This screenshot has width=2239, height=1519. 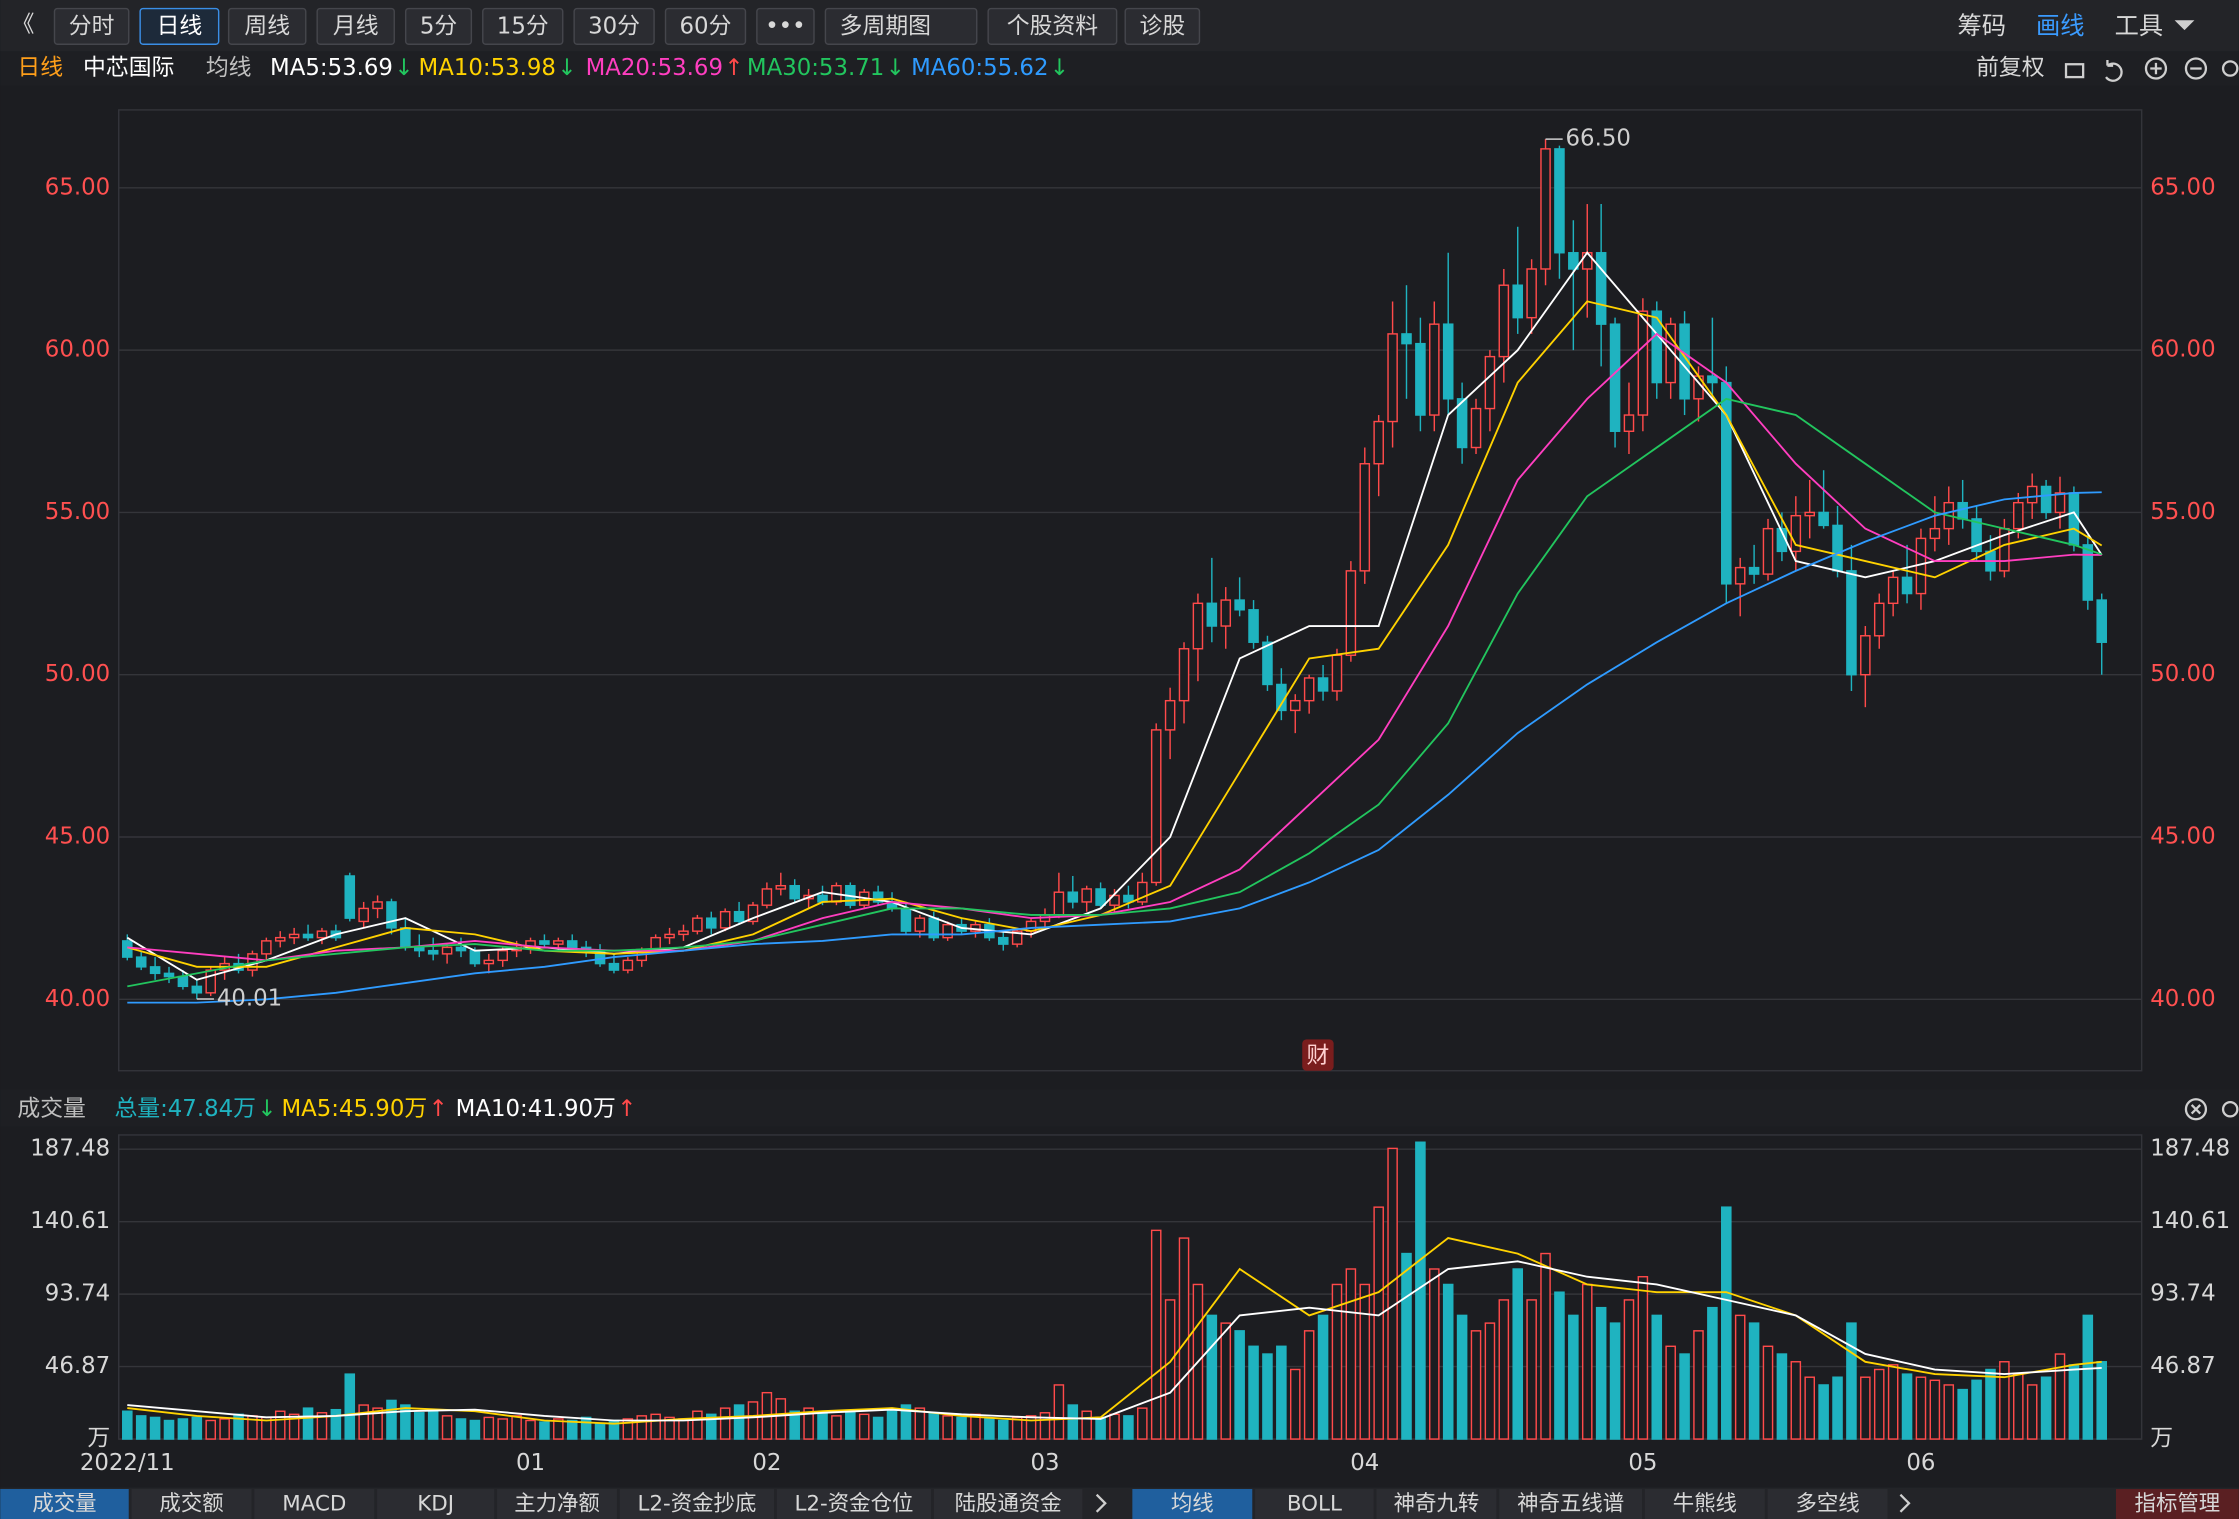 I want to click on zoom-out-icon, so click(x=2196, y=68).